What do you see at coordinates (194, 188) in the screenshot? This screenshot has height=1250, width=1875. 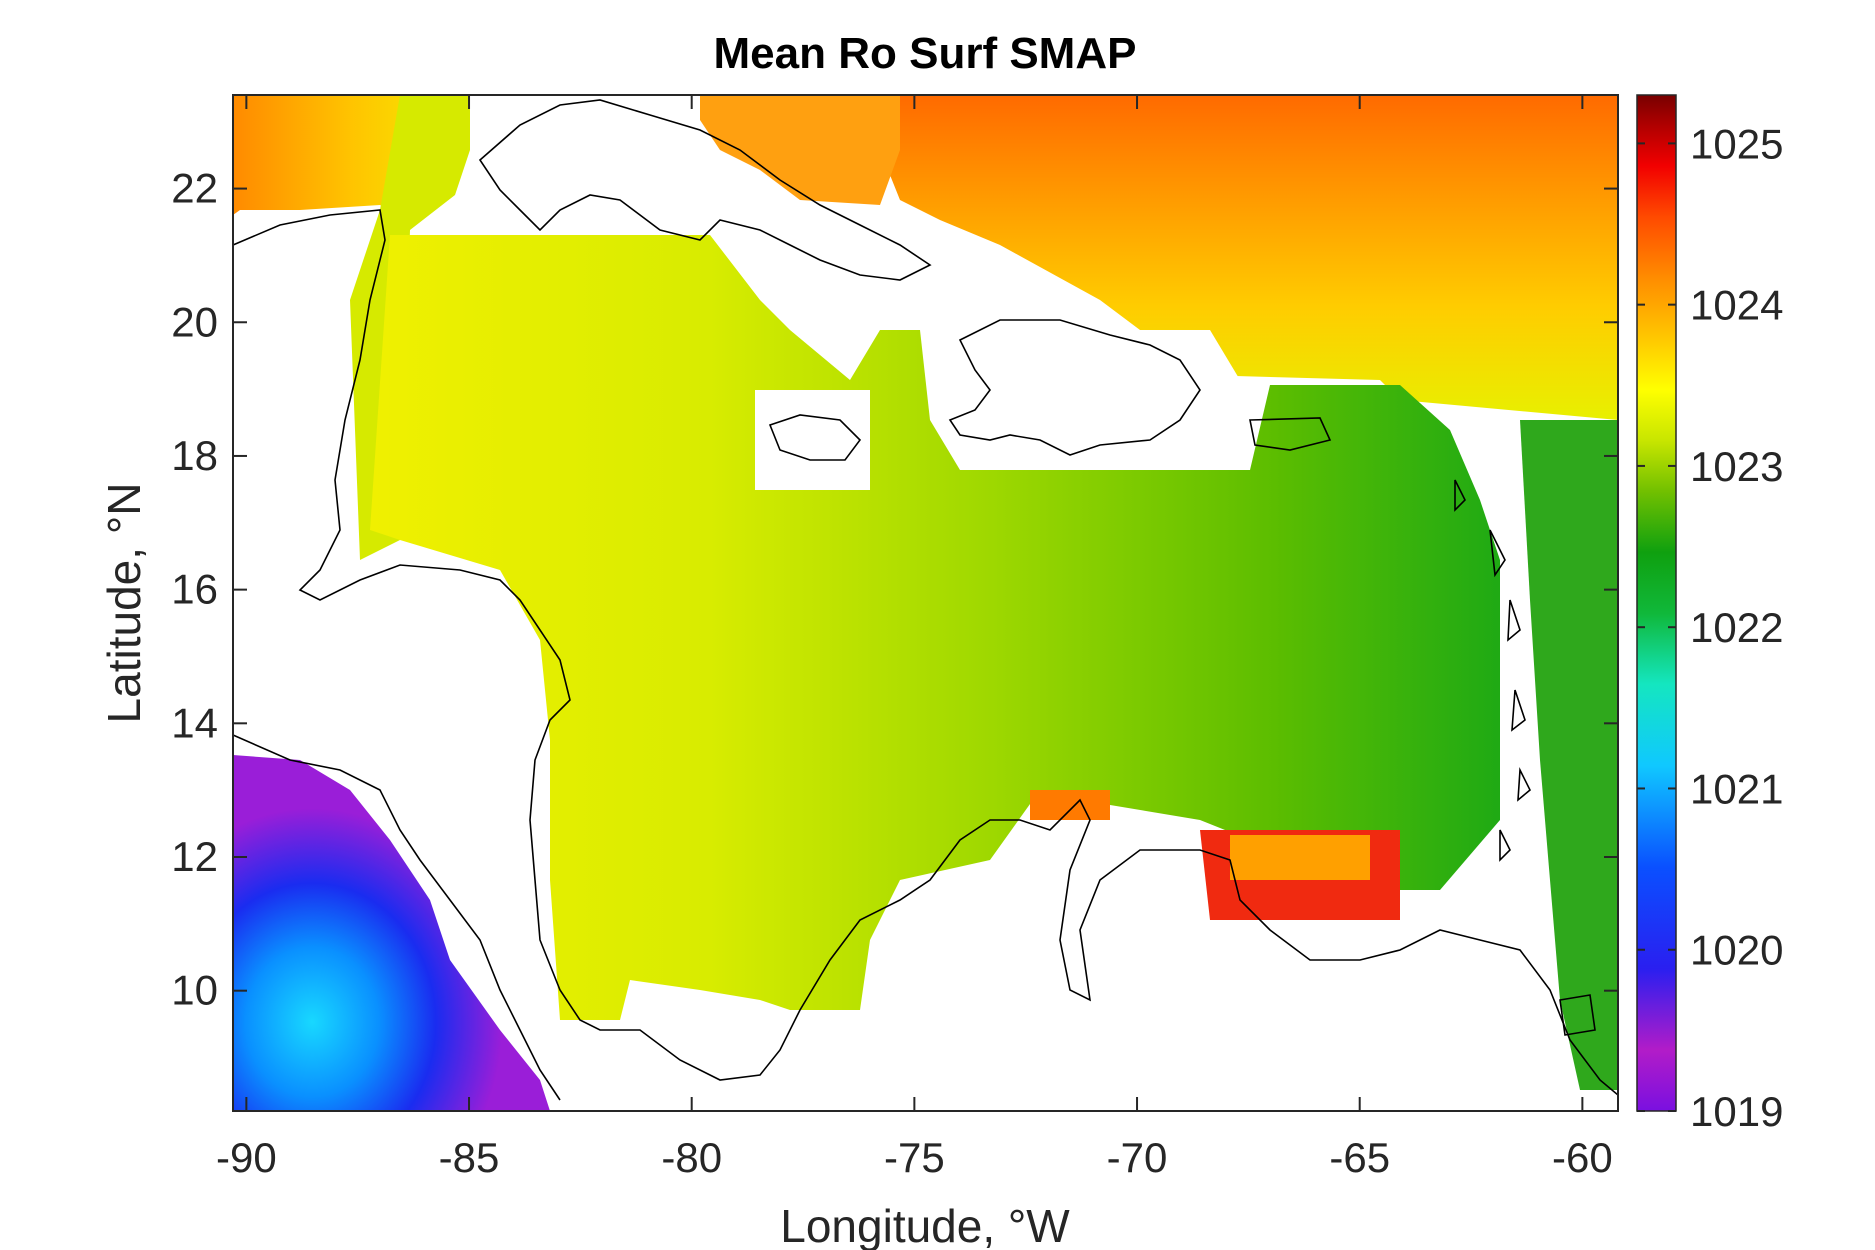 I see `y-tick-label: 22` at bounding box center [194, 188].